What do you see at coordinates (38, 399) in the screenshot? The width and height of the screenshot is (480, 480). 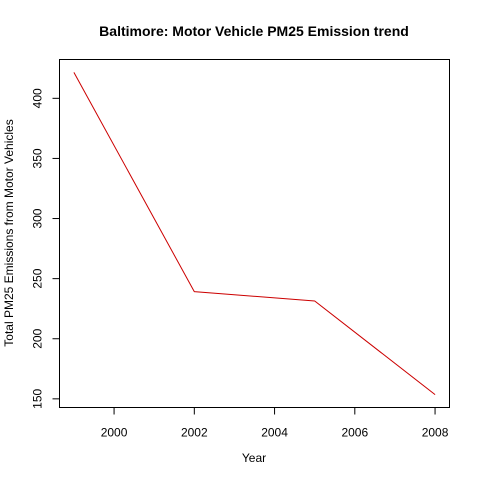 I see `y-tick-label: 150` at bounding box center [38, 399].